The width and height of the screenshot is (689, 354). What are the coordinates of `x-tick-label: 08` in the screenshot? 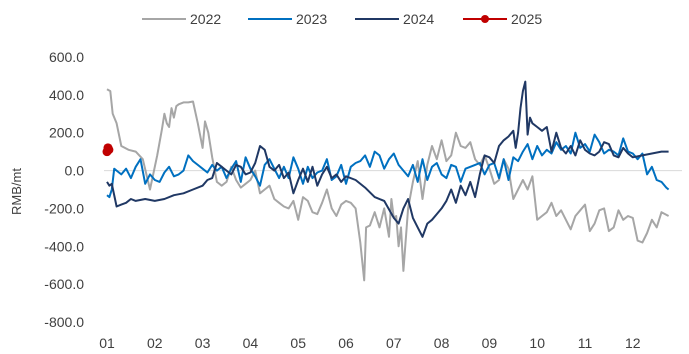 It's located at (442, 343).